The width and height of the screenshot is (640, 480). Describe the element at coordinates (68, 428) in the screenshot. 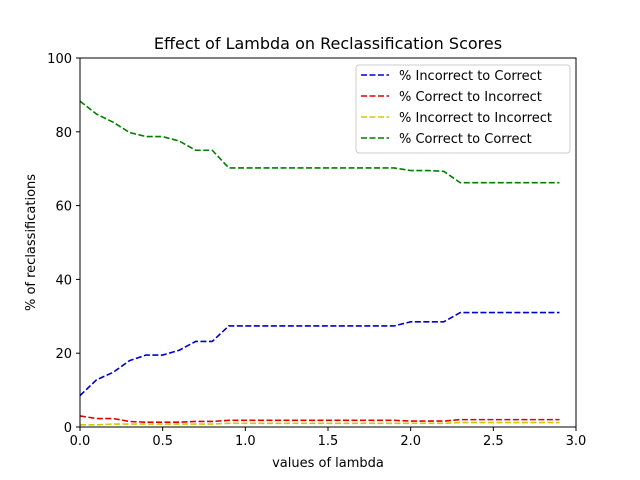

I see `y-tick-label: 0` at that location.